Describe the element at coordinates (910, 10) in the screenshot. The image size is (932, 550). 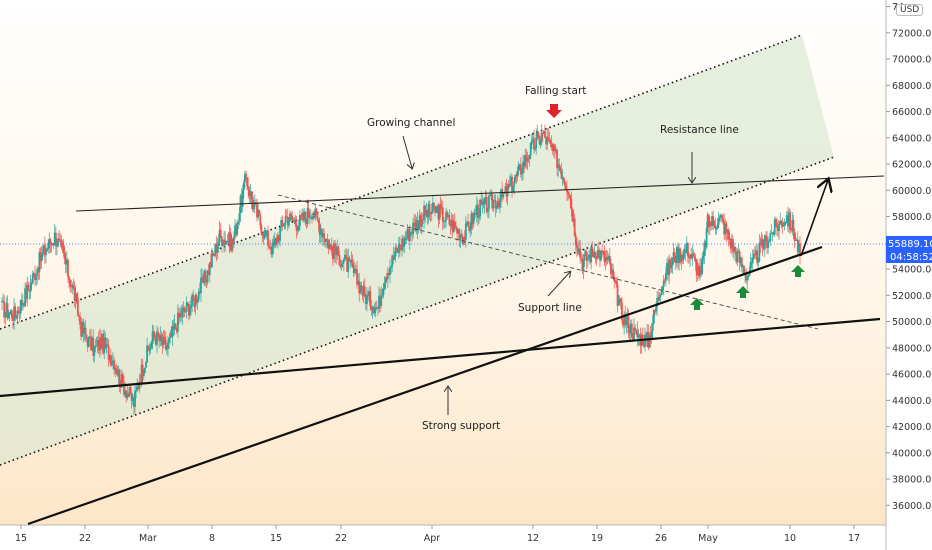
I see `currency-badge: USD` at that location.